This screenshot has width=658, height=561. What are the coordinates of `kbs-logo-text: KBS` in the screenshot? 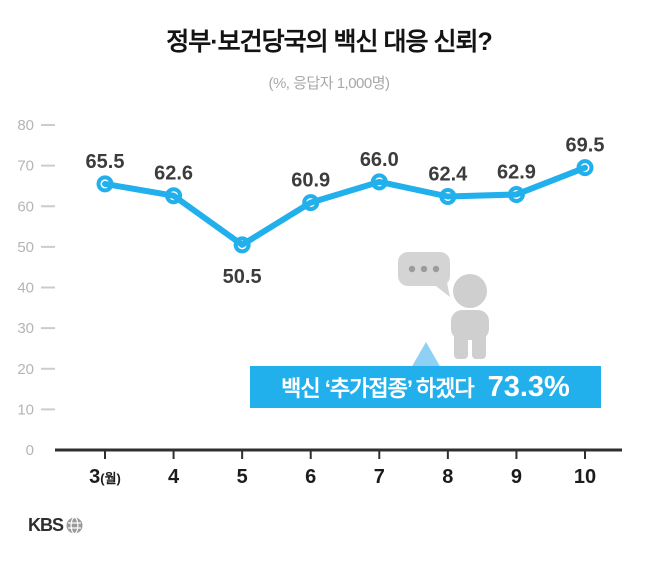 It's located at (46, 524).